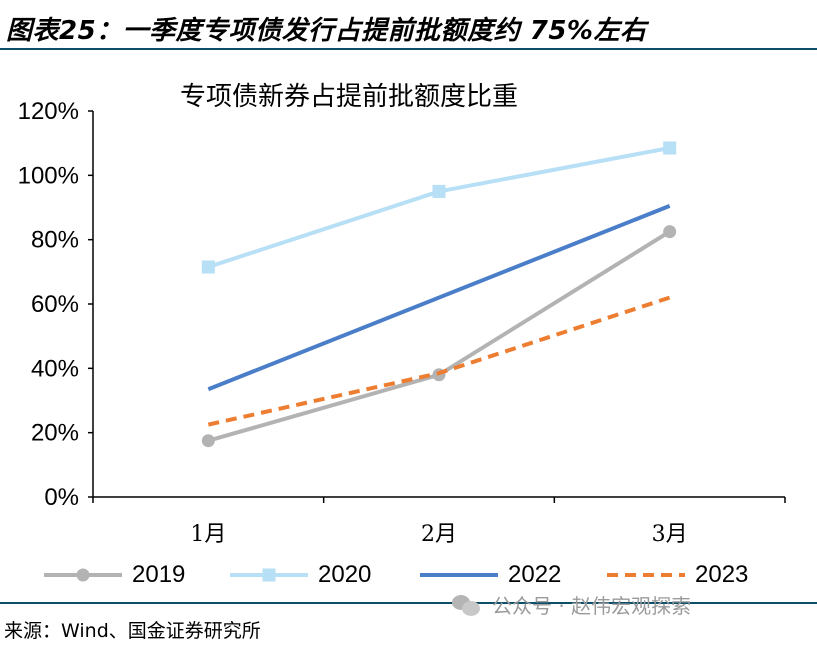  Describe the element at coordinates (55, 433) in the screenshot. I see `y-tick-label: 20%` at that location.